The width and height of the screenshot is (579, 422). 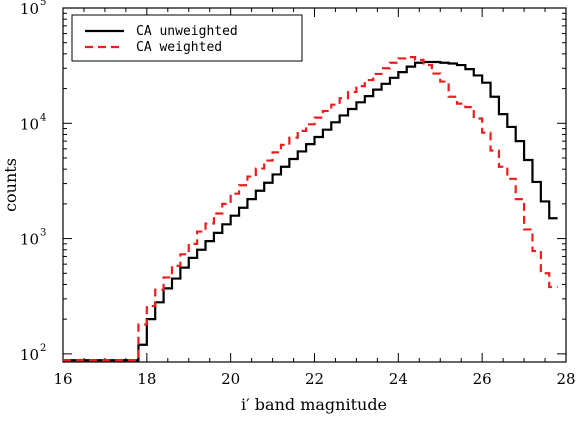 What do you see at coordinates (230, 379) in the screenshot?
I see `x-tick-label: 20` at bounding box center [230, 379].